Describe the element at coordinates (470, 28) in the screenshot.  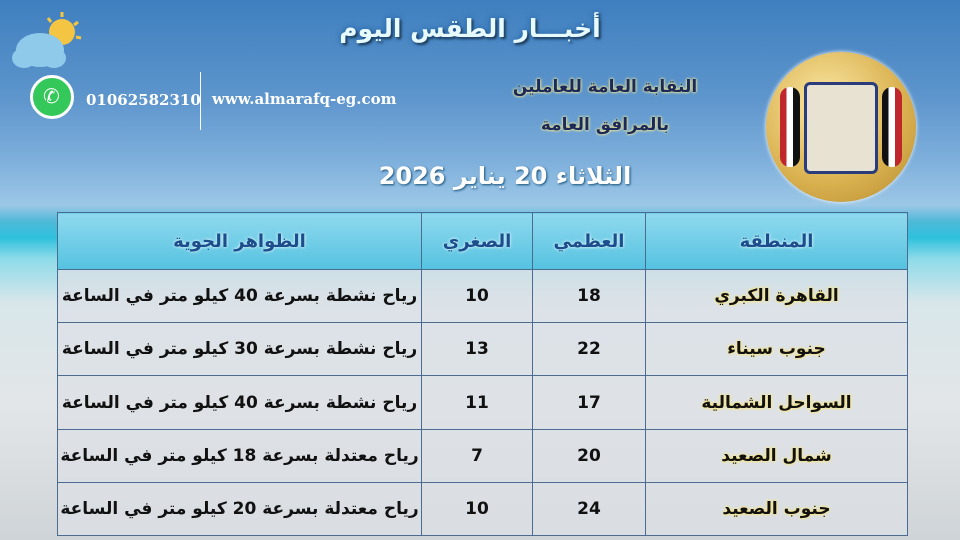
I see `page-title: أخبـــار الطقس اليوم` at that location.